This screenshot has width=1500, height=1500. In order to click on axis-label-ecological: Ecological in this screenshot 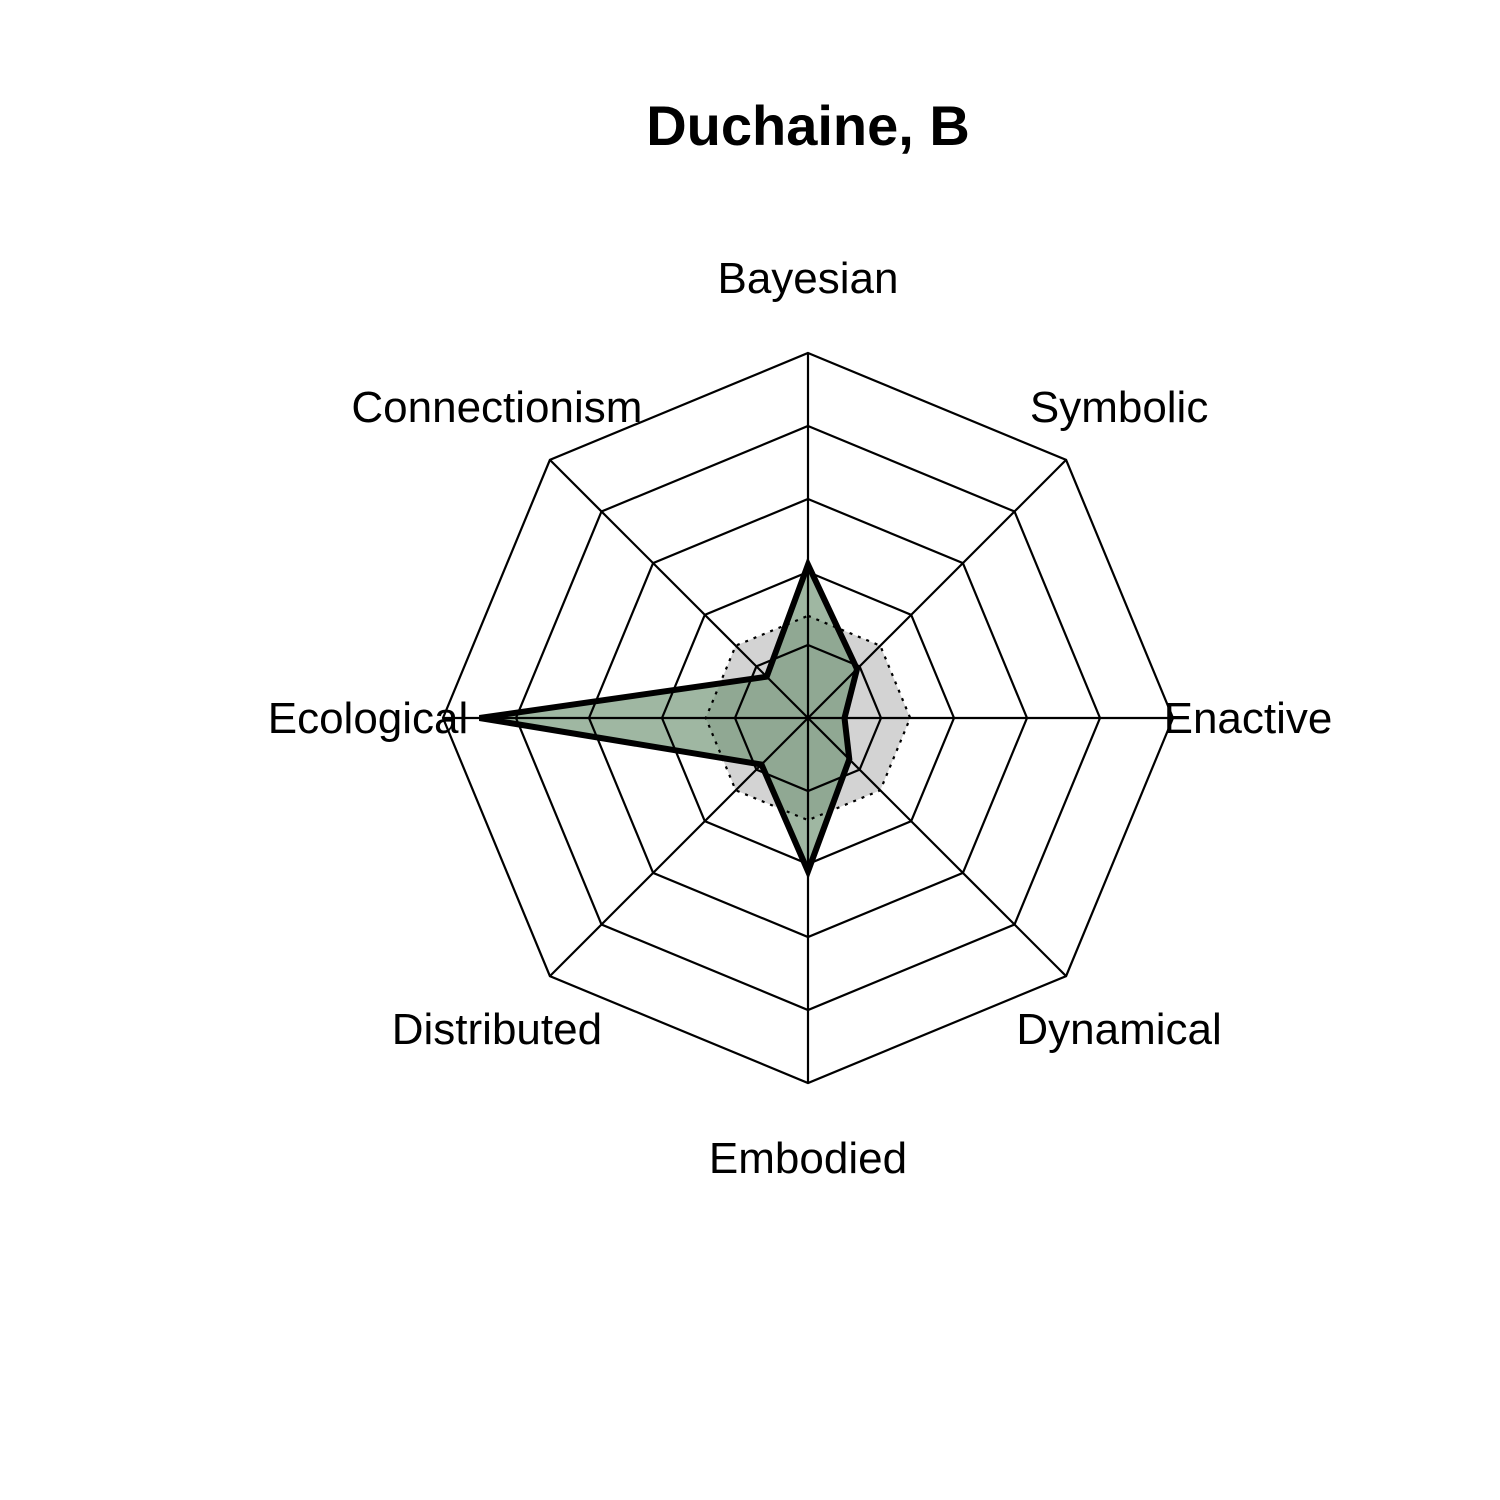, I will do `click(368, 718)`.